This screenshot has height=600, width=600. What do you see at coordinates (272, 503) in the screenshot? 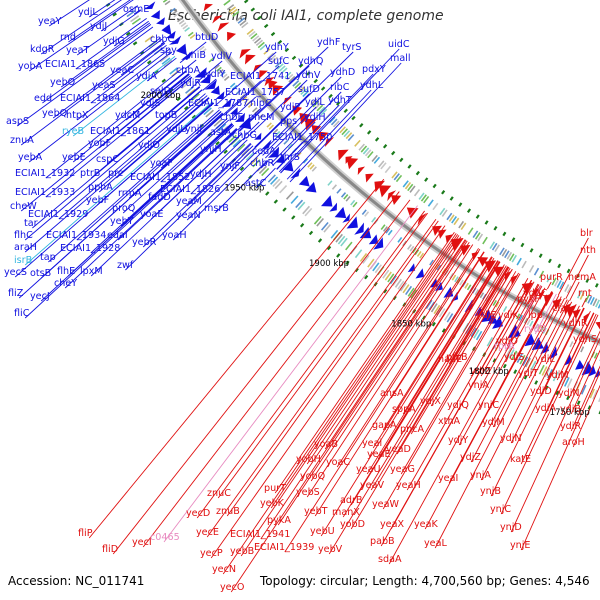
I see `reverse-gene-label: yebK` at bounding box center [272, 503].